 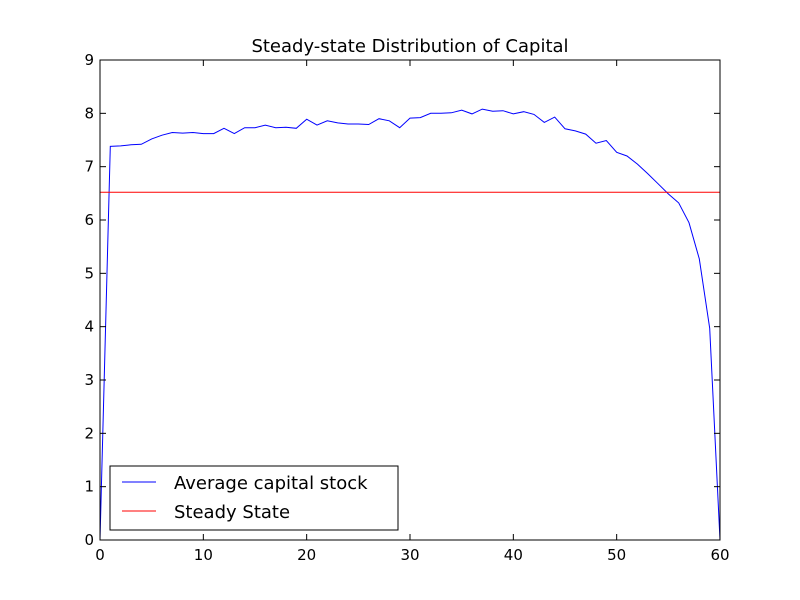 I want to click on y-tick-label: 6, so click(x=89, y=220).